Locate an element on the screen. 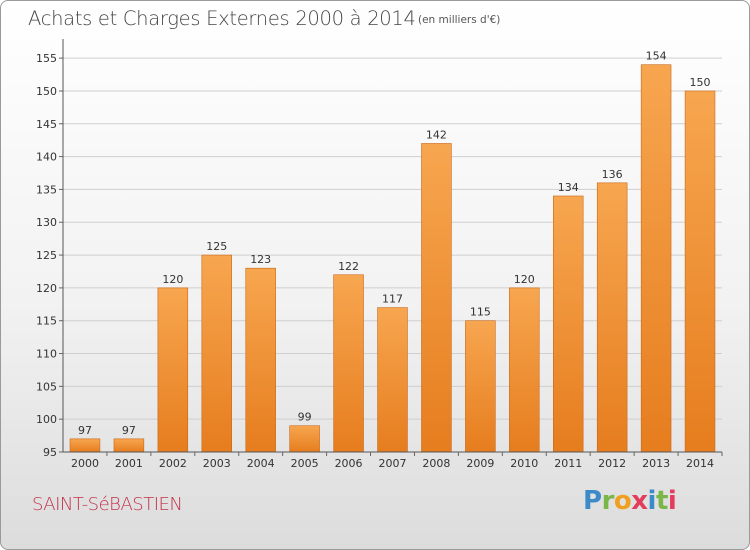  x-tick-label: 2012 is located at coordinates (612, 463).